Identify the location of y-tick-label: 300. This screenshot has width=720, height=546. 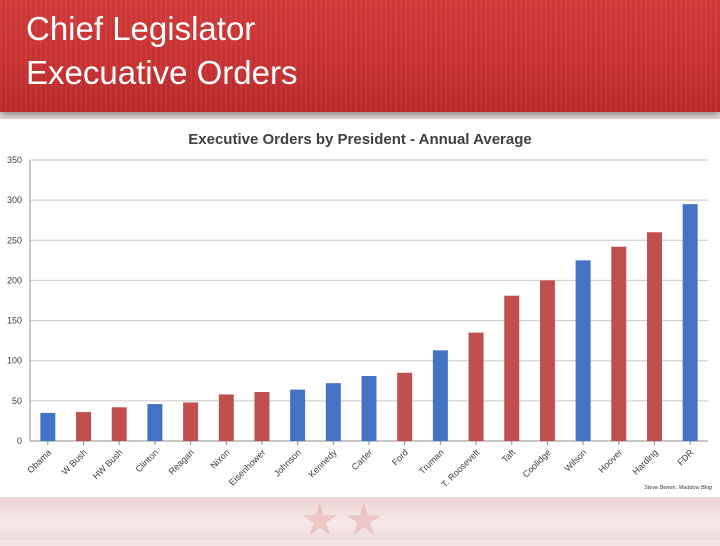
(14, 200).